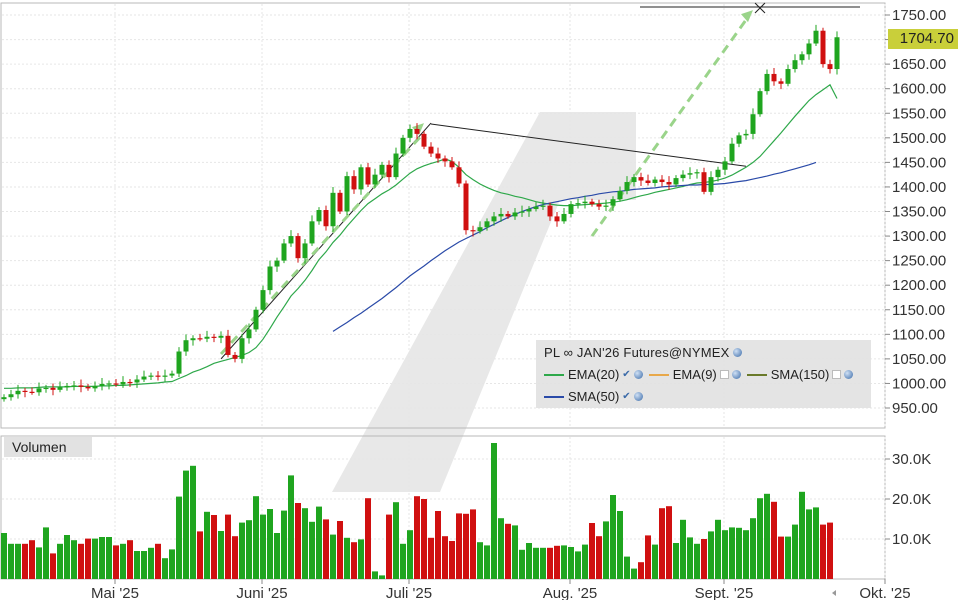 This screenshot has width=960, height=605. Describe the element at coordinates (570, 592) in the screenshot. I see `x-tick-label: Aug. '25` at that location.